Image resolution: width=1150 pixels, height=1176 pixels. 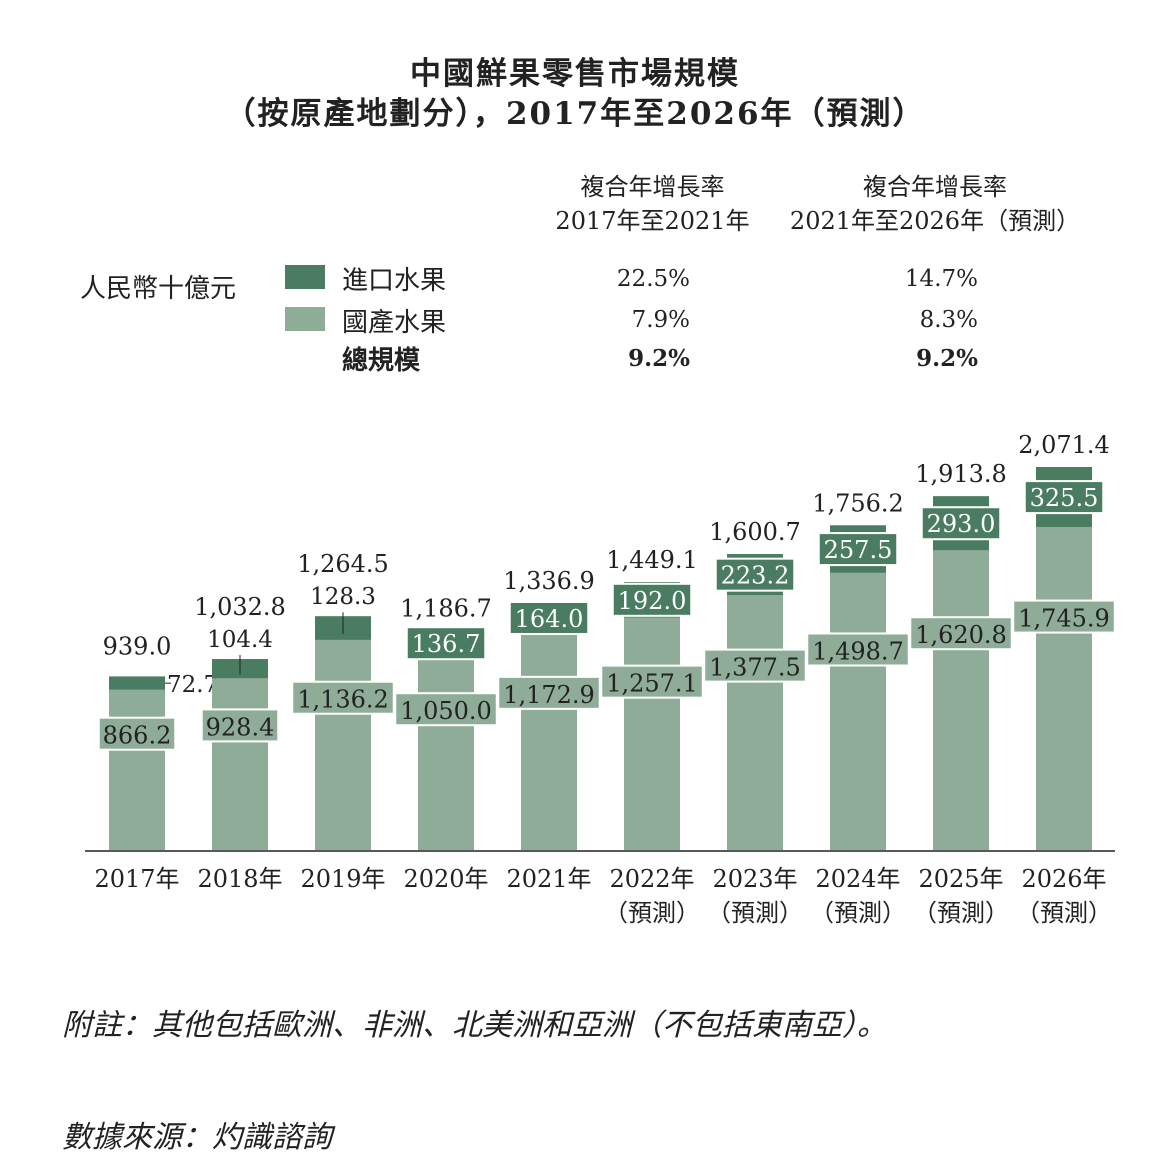 I want to click on total-value-label-3: 1,186.7, so click(x=446, y=609).